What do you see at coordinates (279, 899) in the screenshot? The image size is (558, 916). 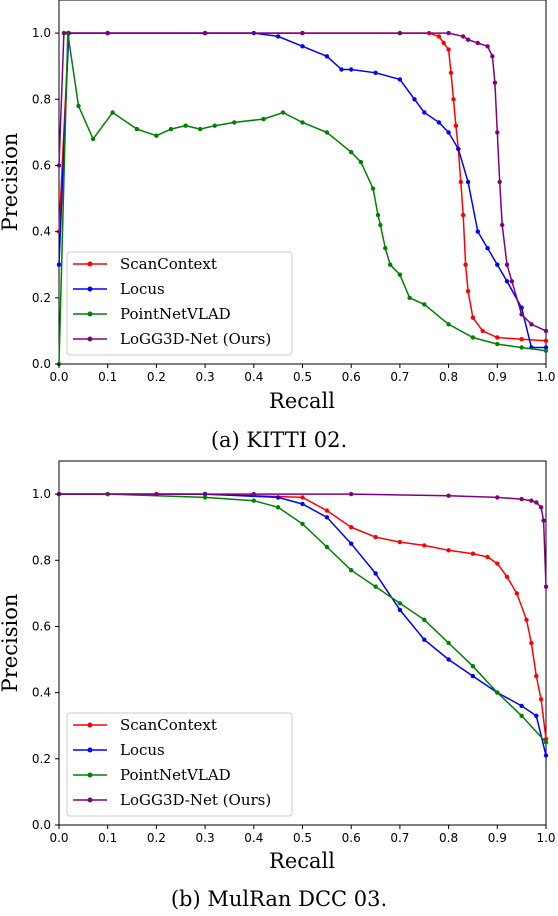 I see `figure-caption: (b) MulRan DCC 03.` at bounding box center [279, 899].